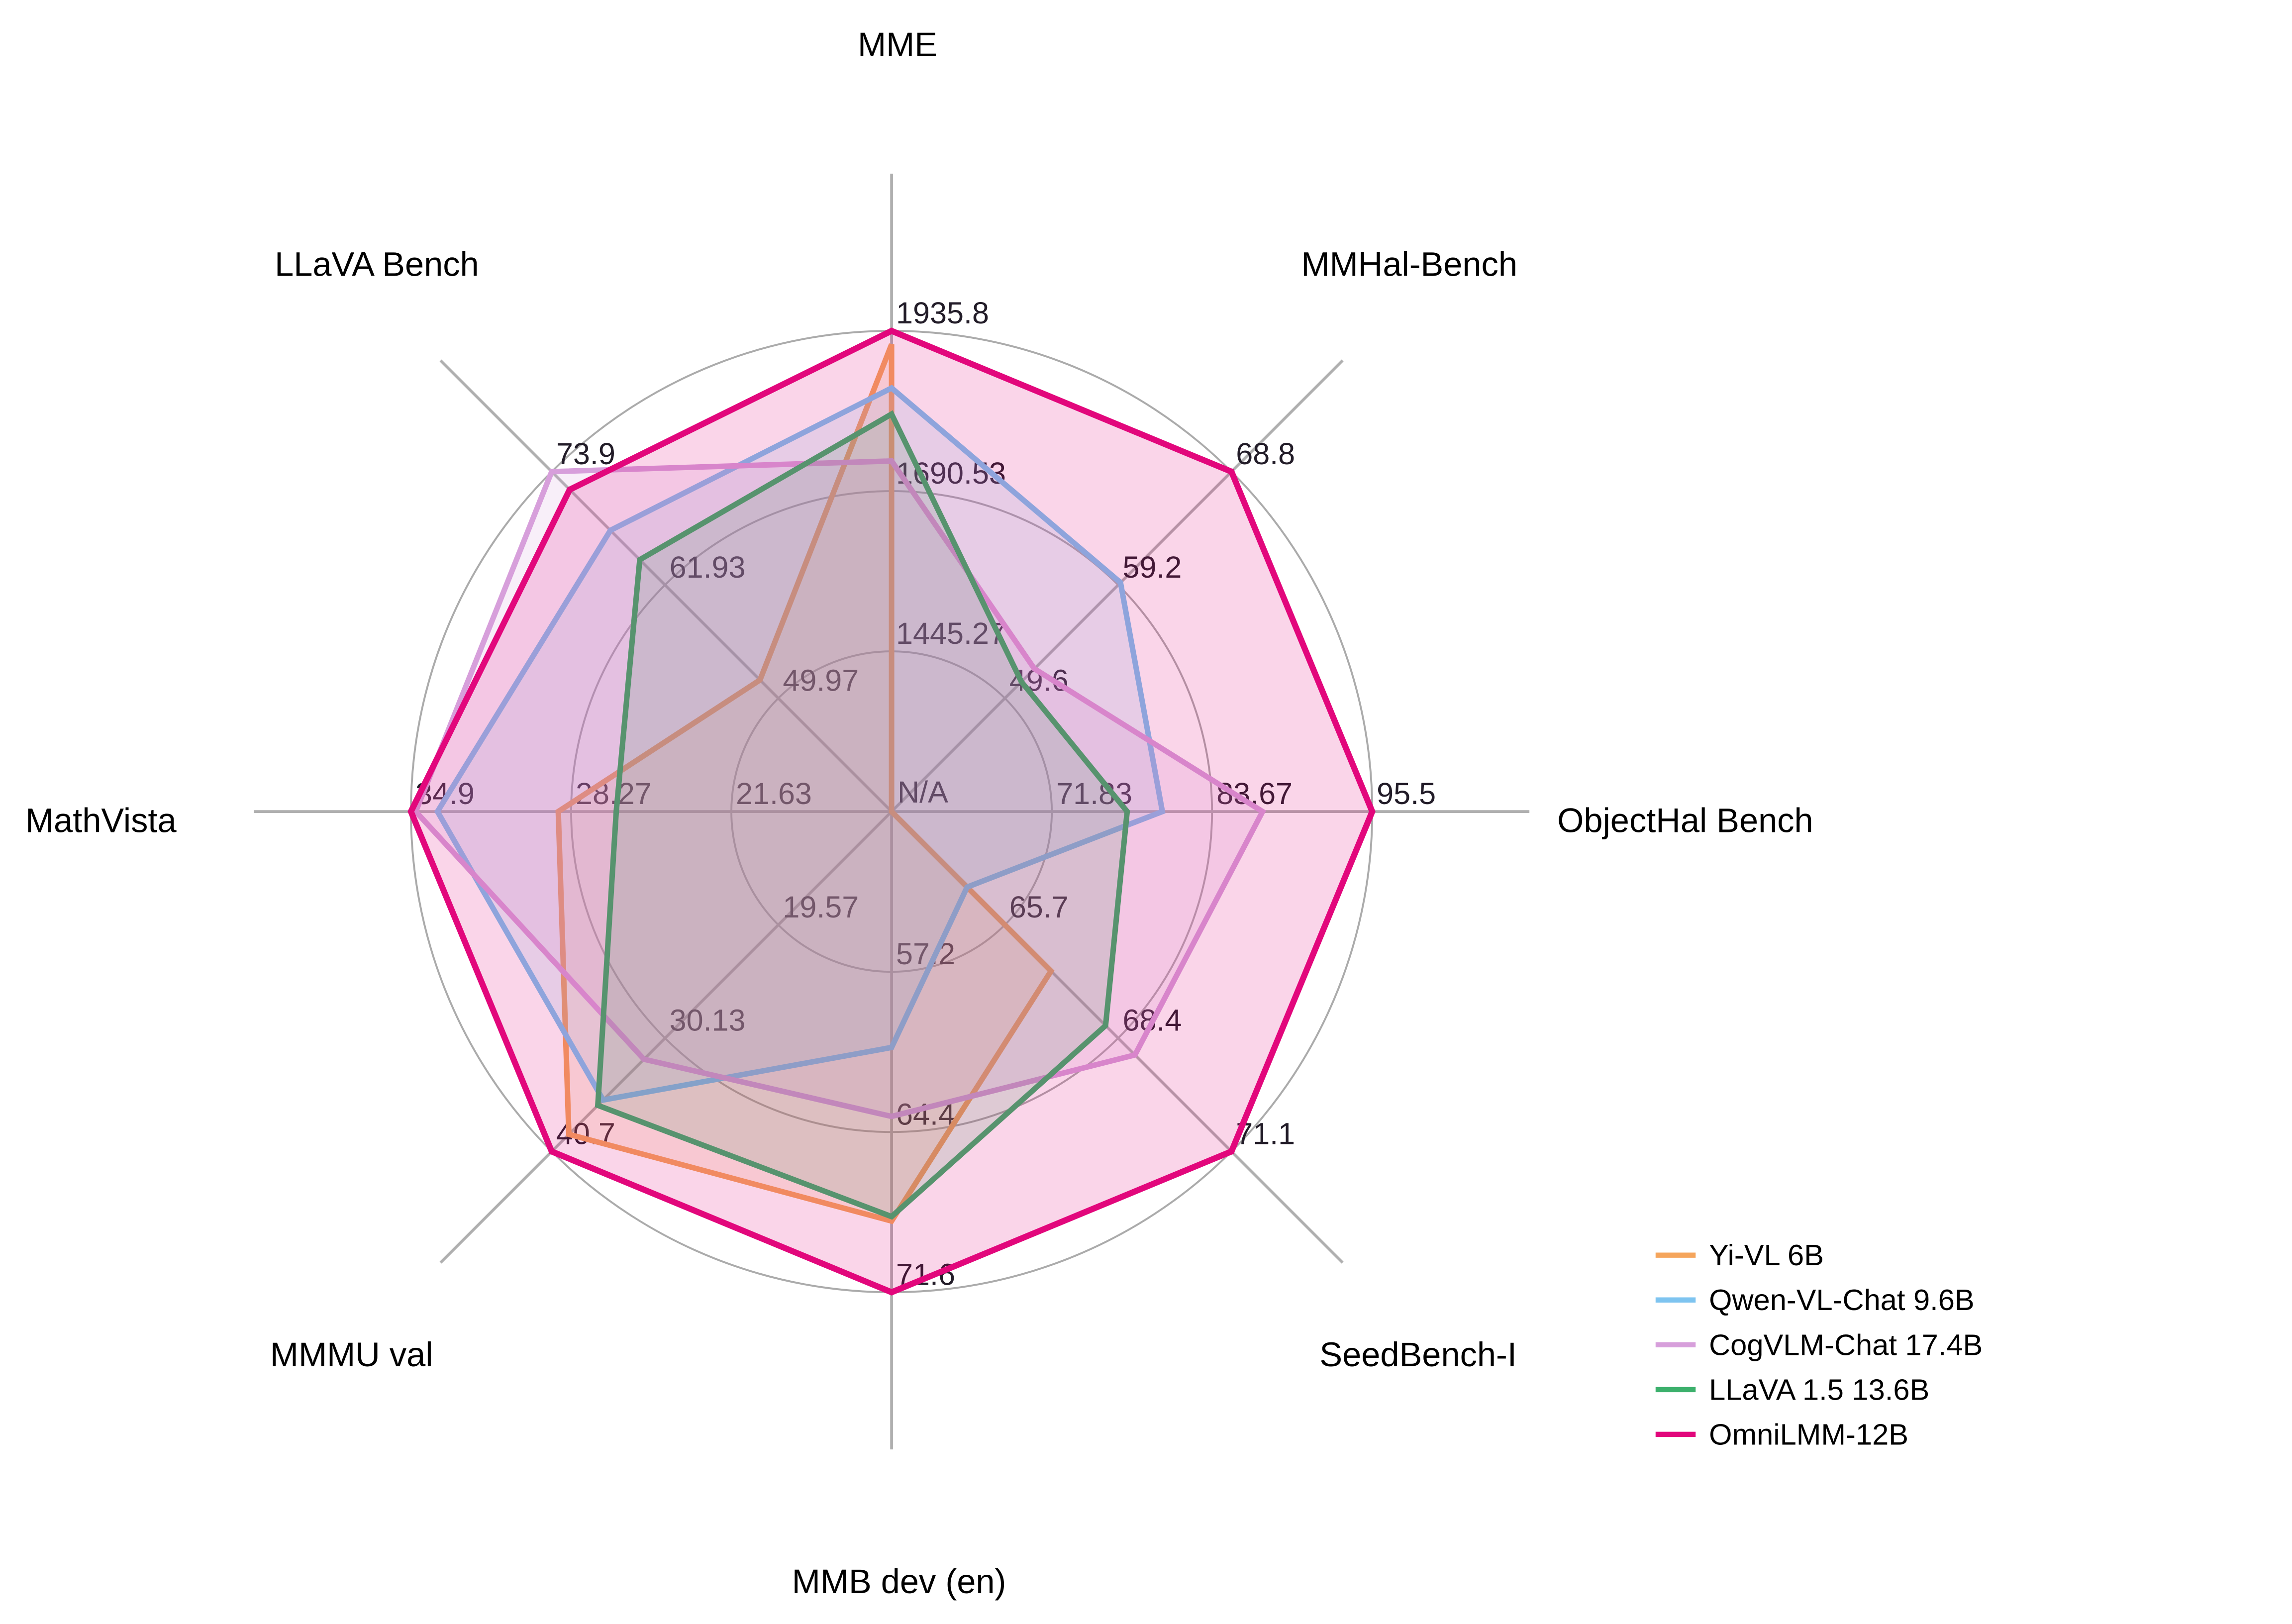 The width and height of the screenshot is (2292, 1624). What do you see at coordinates (942, 313) in the screenshot?
I see `tick-label: 1935.8` at bounding box center [942, 313].